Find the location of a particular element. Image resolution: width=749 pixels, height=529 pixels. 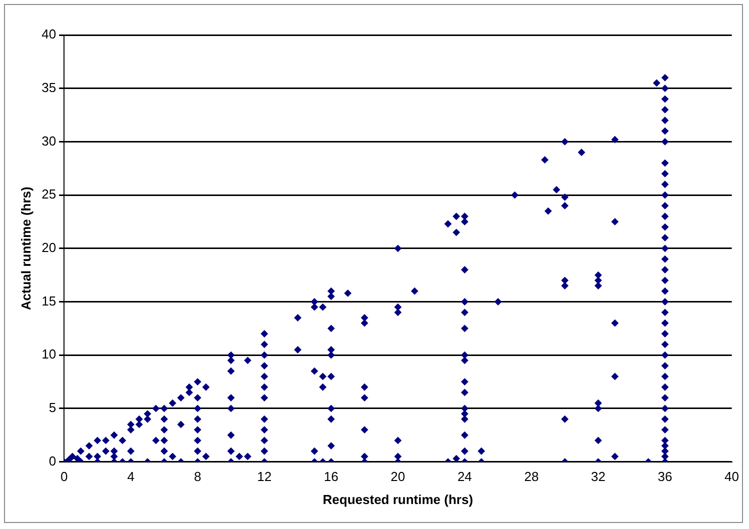

y-tick-label: 20 is located at coordinates (49, 247).